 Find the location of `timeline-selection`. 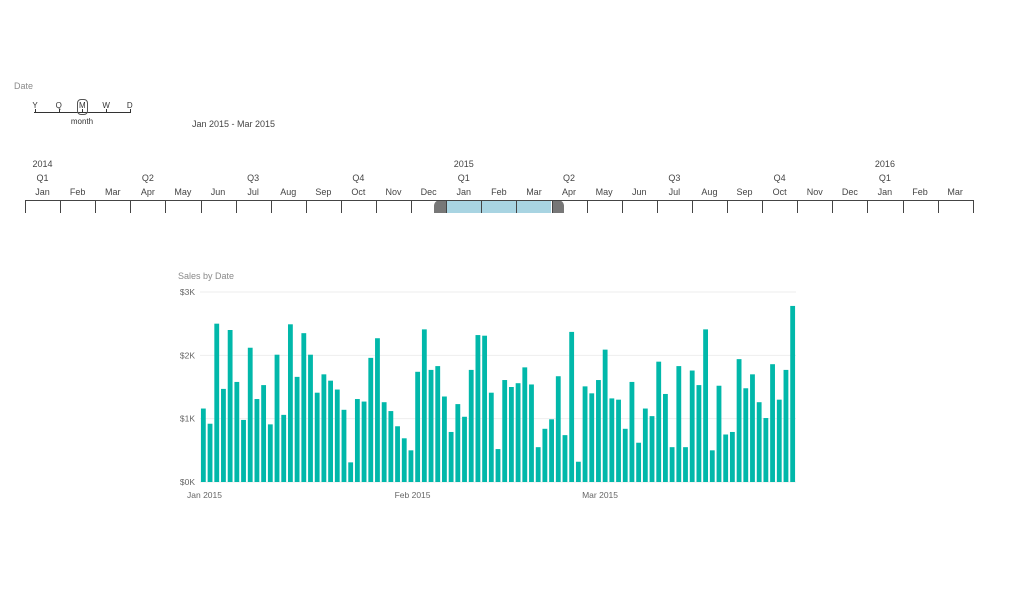

timeline-selection is located at coordinates (499, 206).